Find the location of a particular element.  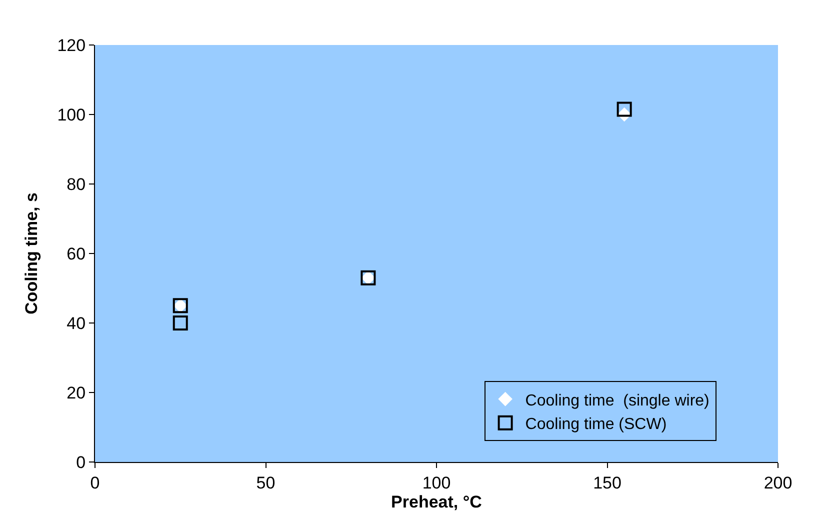

y-axis-title: Cooling time, s is located at coordinates (31, 253).